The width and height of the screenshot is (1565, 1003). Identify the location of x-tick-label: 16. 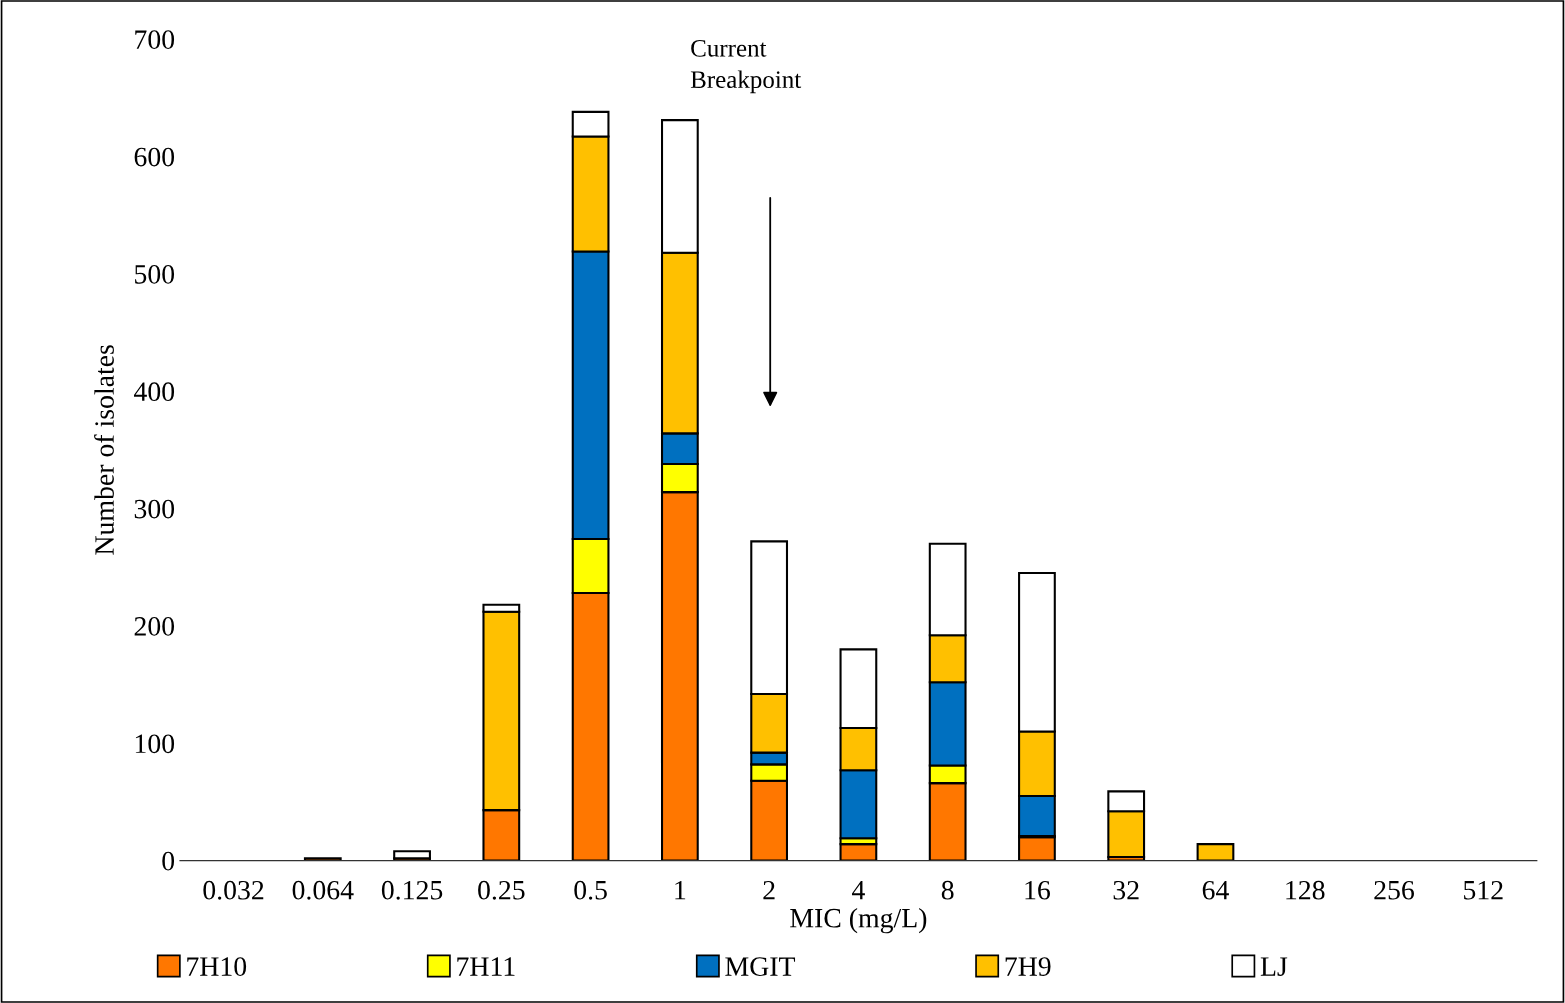
(1037, 890).